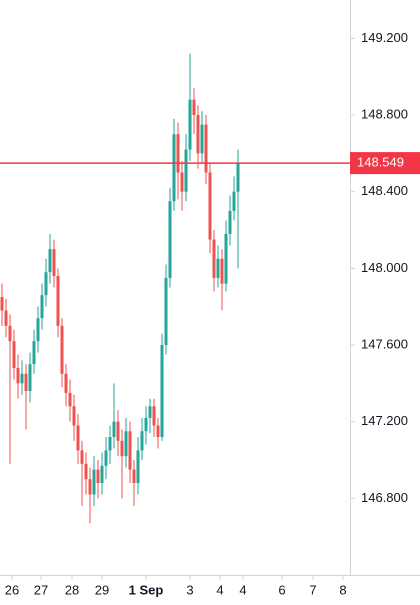 The height and width of the screenshot is (605, 420). Describe the element at coordinates (146, 589) in the screenshot. I see `x-tick-label: 1 Sep` at that location.